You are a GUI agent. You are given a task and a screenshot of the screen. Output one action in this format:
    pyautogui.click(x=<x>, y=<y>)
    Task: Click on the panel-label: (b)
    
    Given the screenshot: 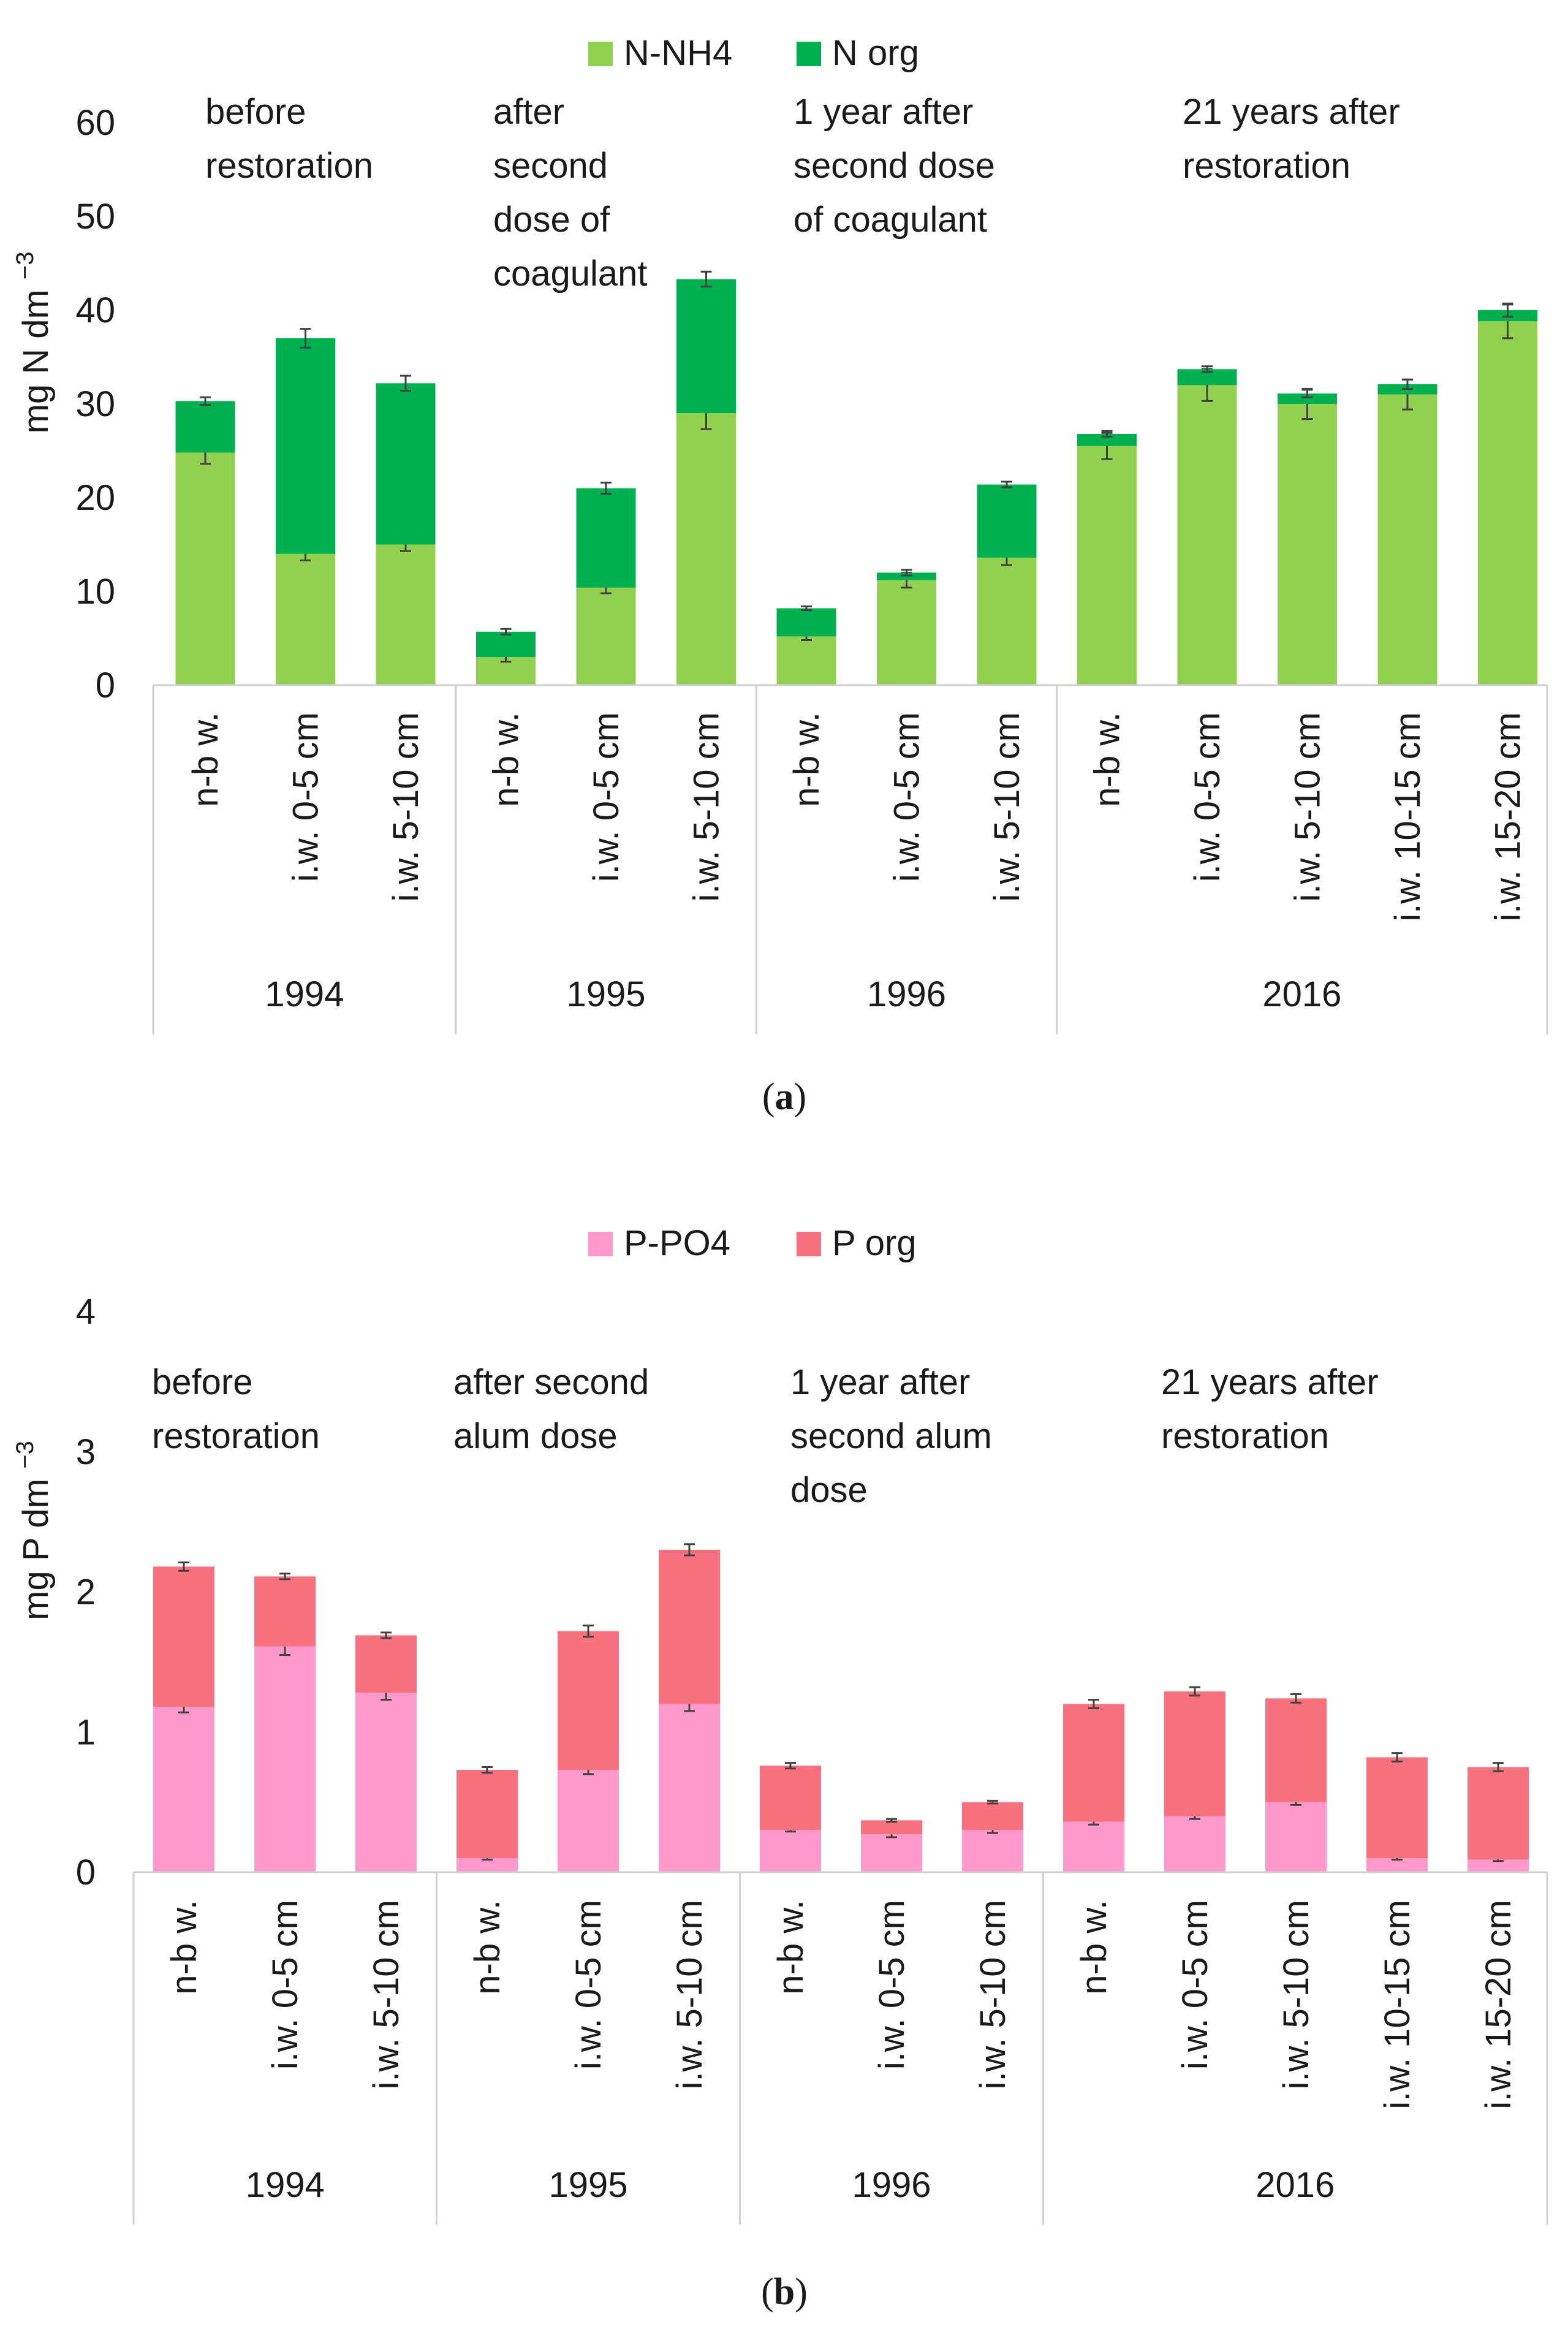 What is the action you would take?
    pyautogui.click(x=785, y=2292)
    